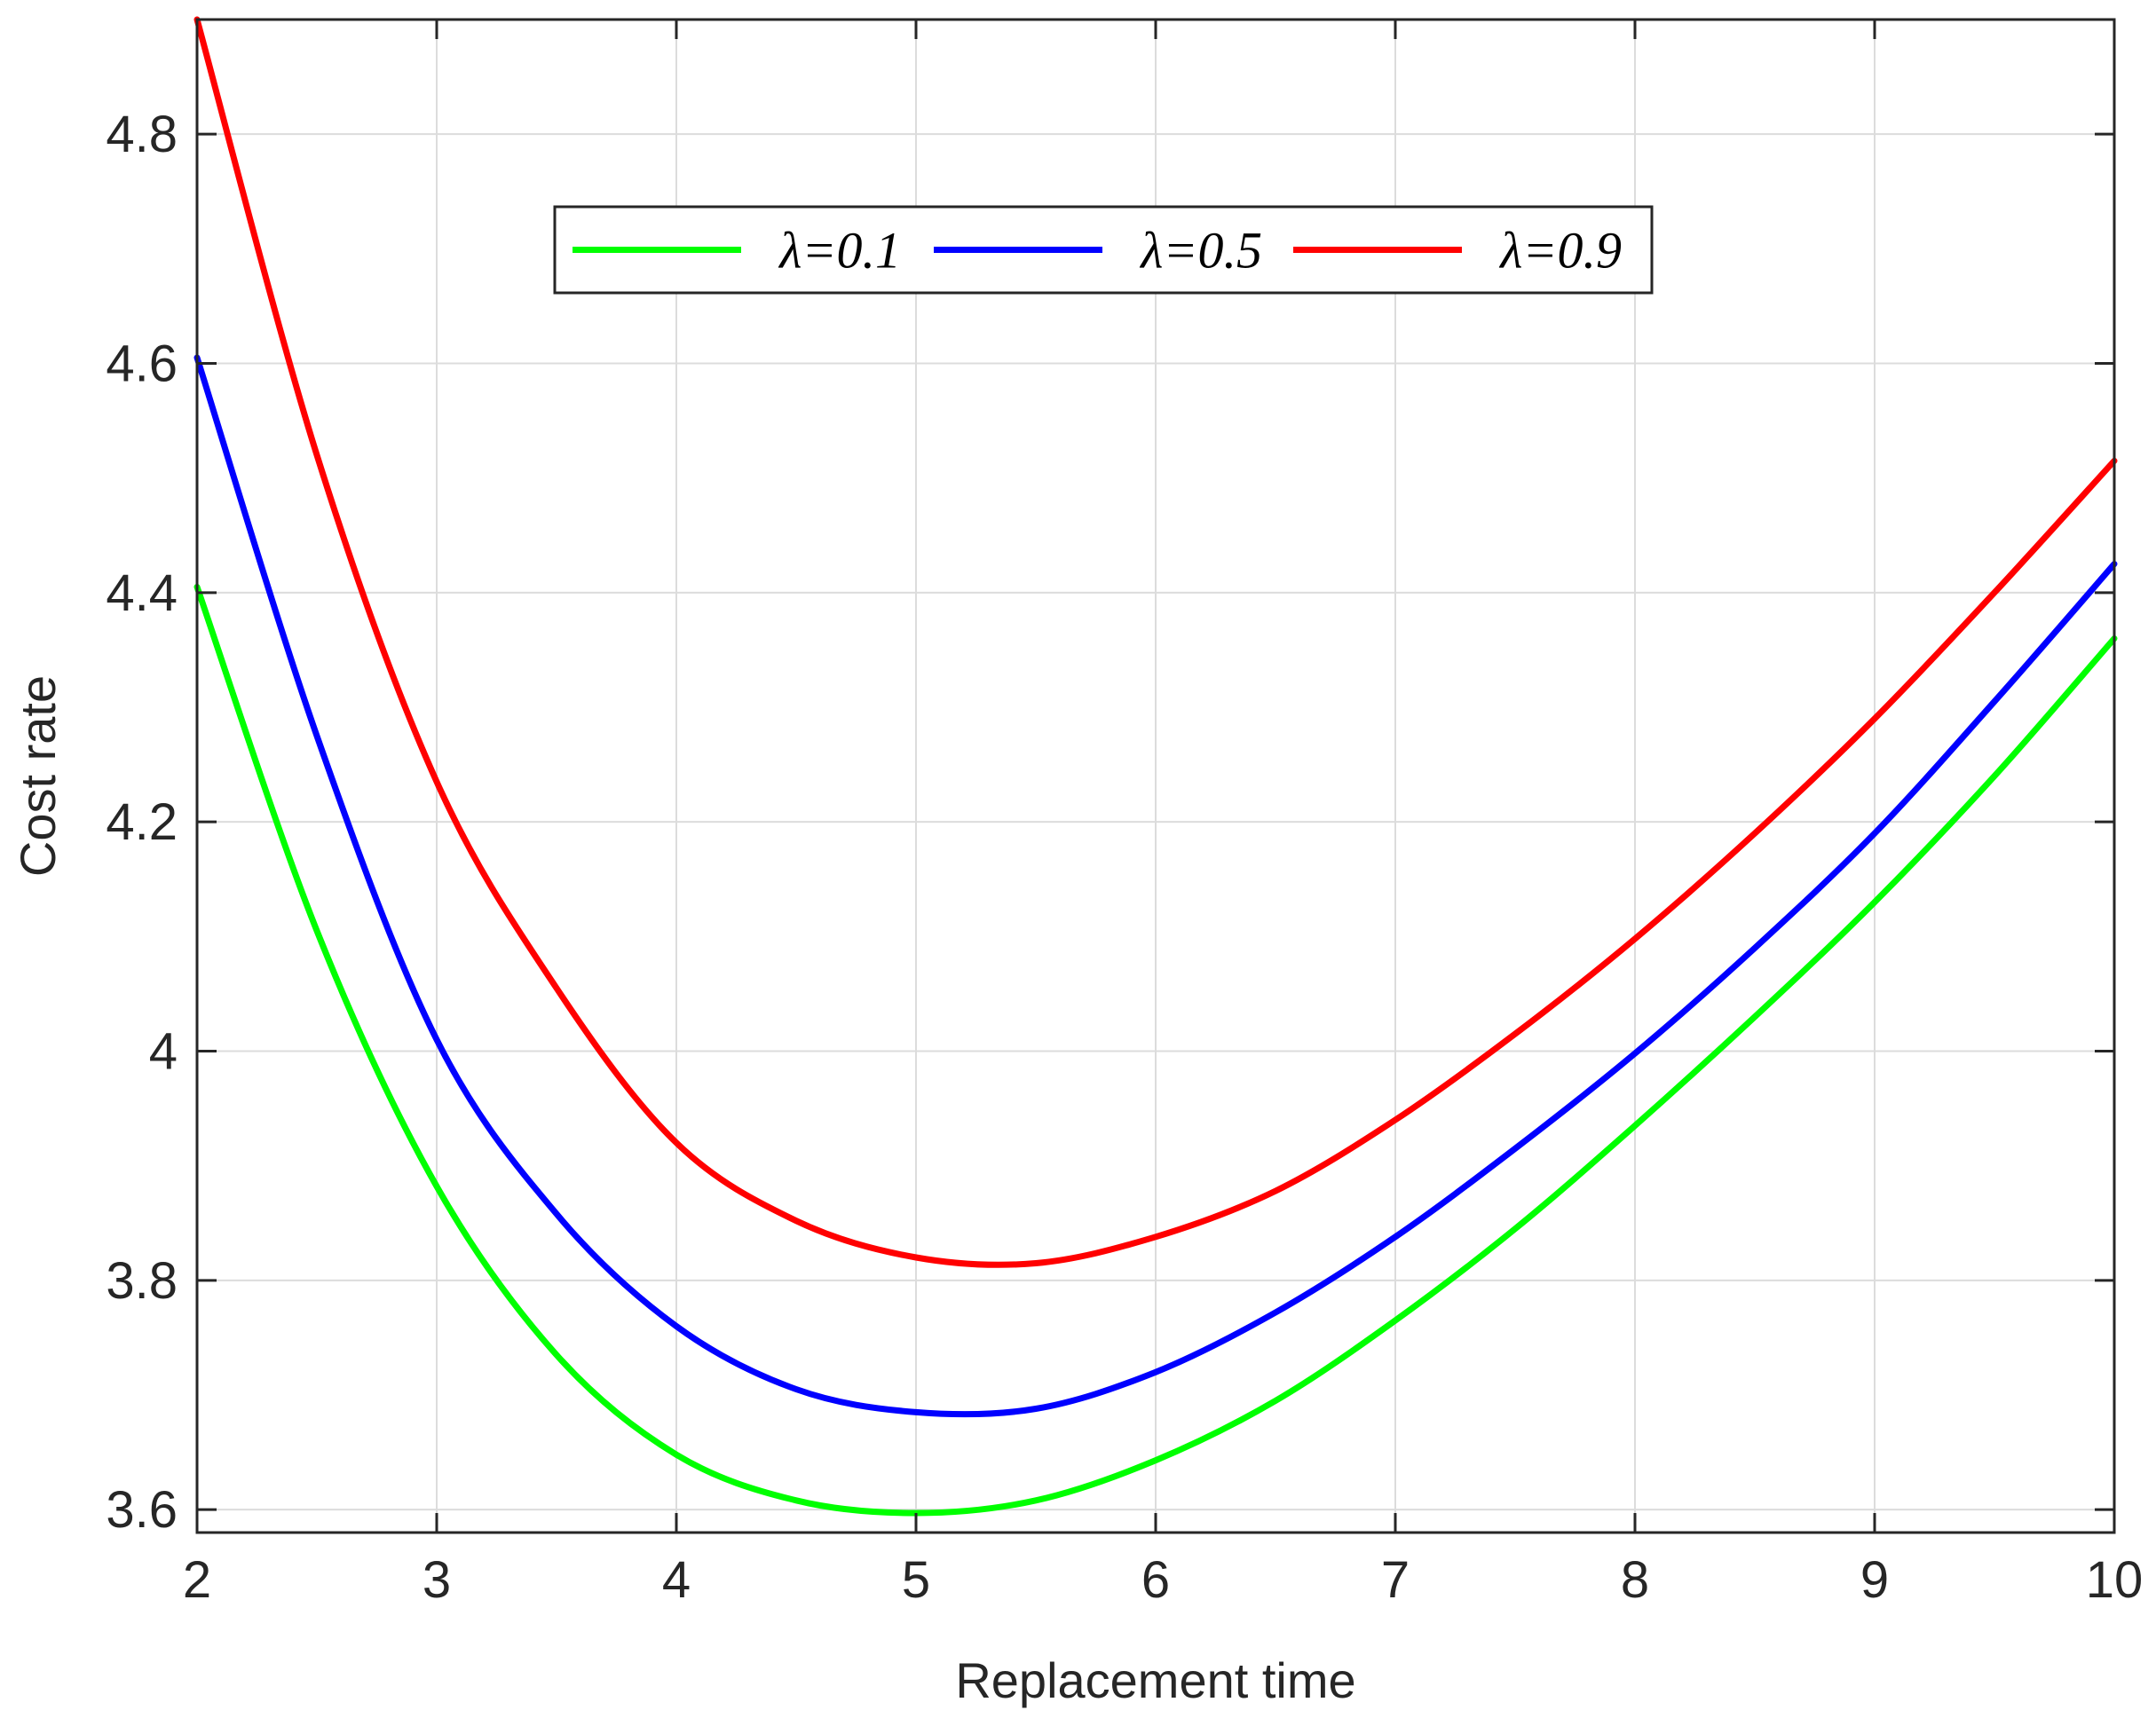 The height and width of the screenshot is (1726, 2156). Describe the element at coordinates (839, 251) in the screenshot. I see `legend-label: λ=0.1` at that location.